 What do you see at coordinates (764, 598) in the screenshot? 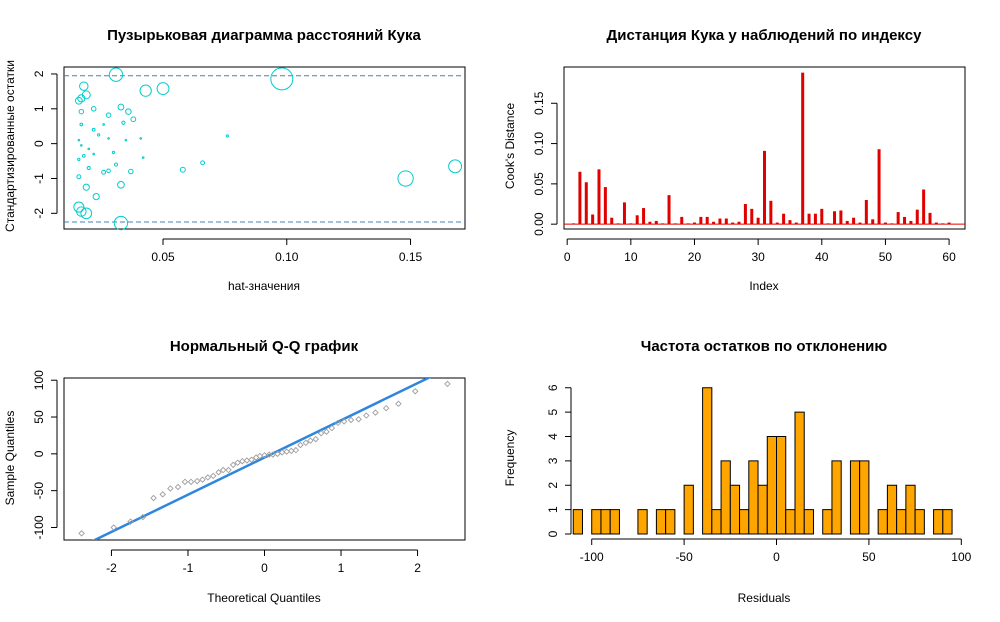
I see `histogram-xlabel: Residuals` at bounding box center [764, 598].